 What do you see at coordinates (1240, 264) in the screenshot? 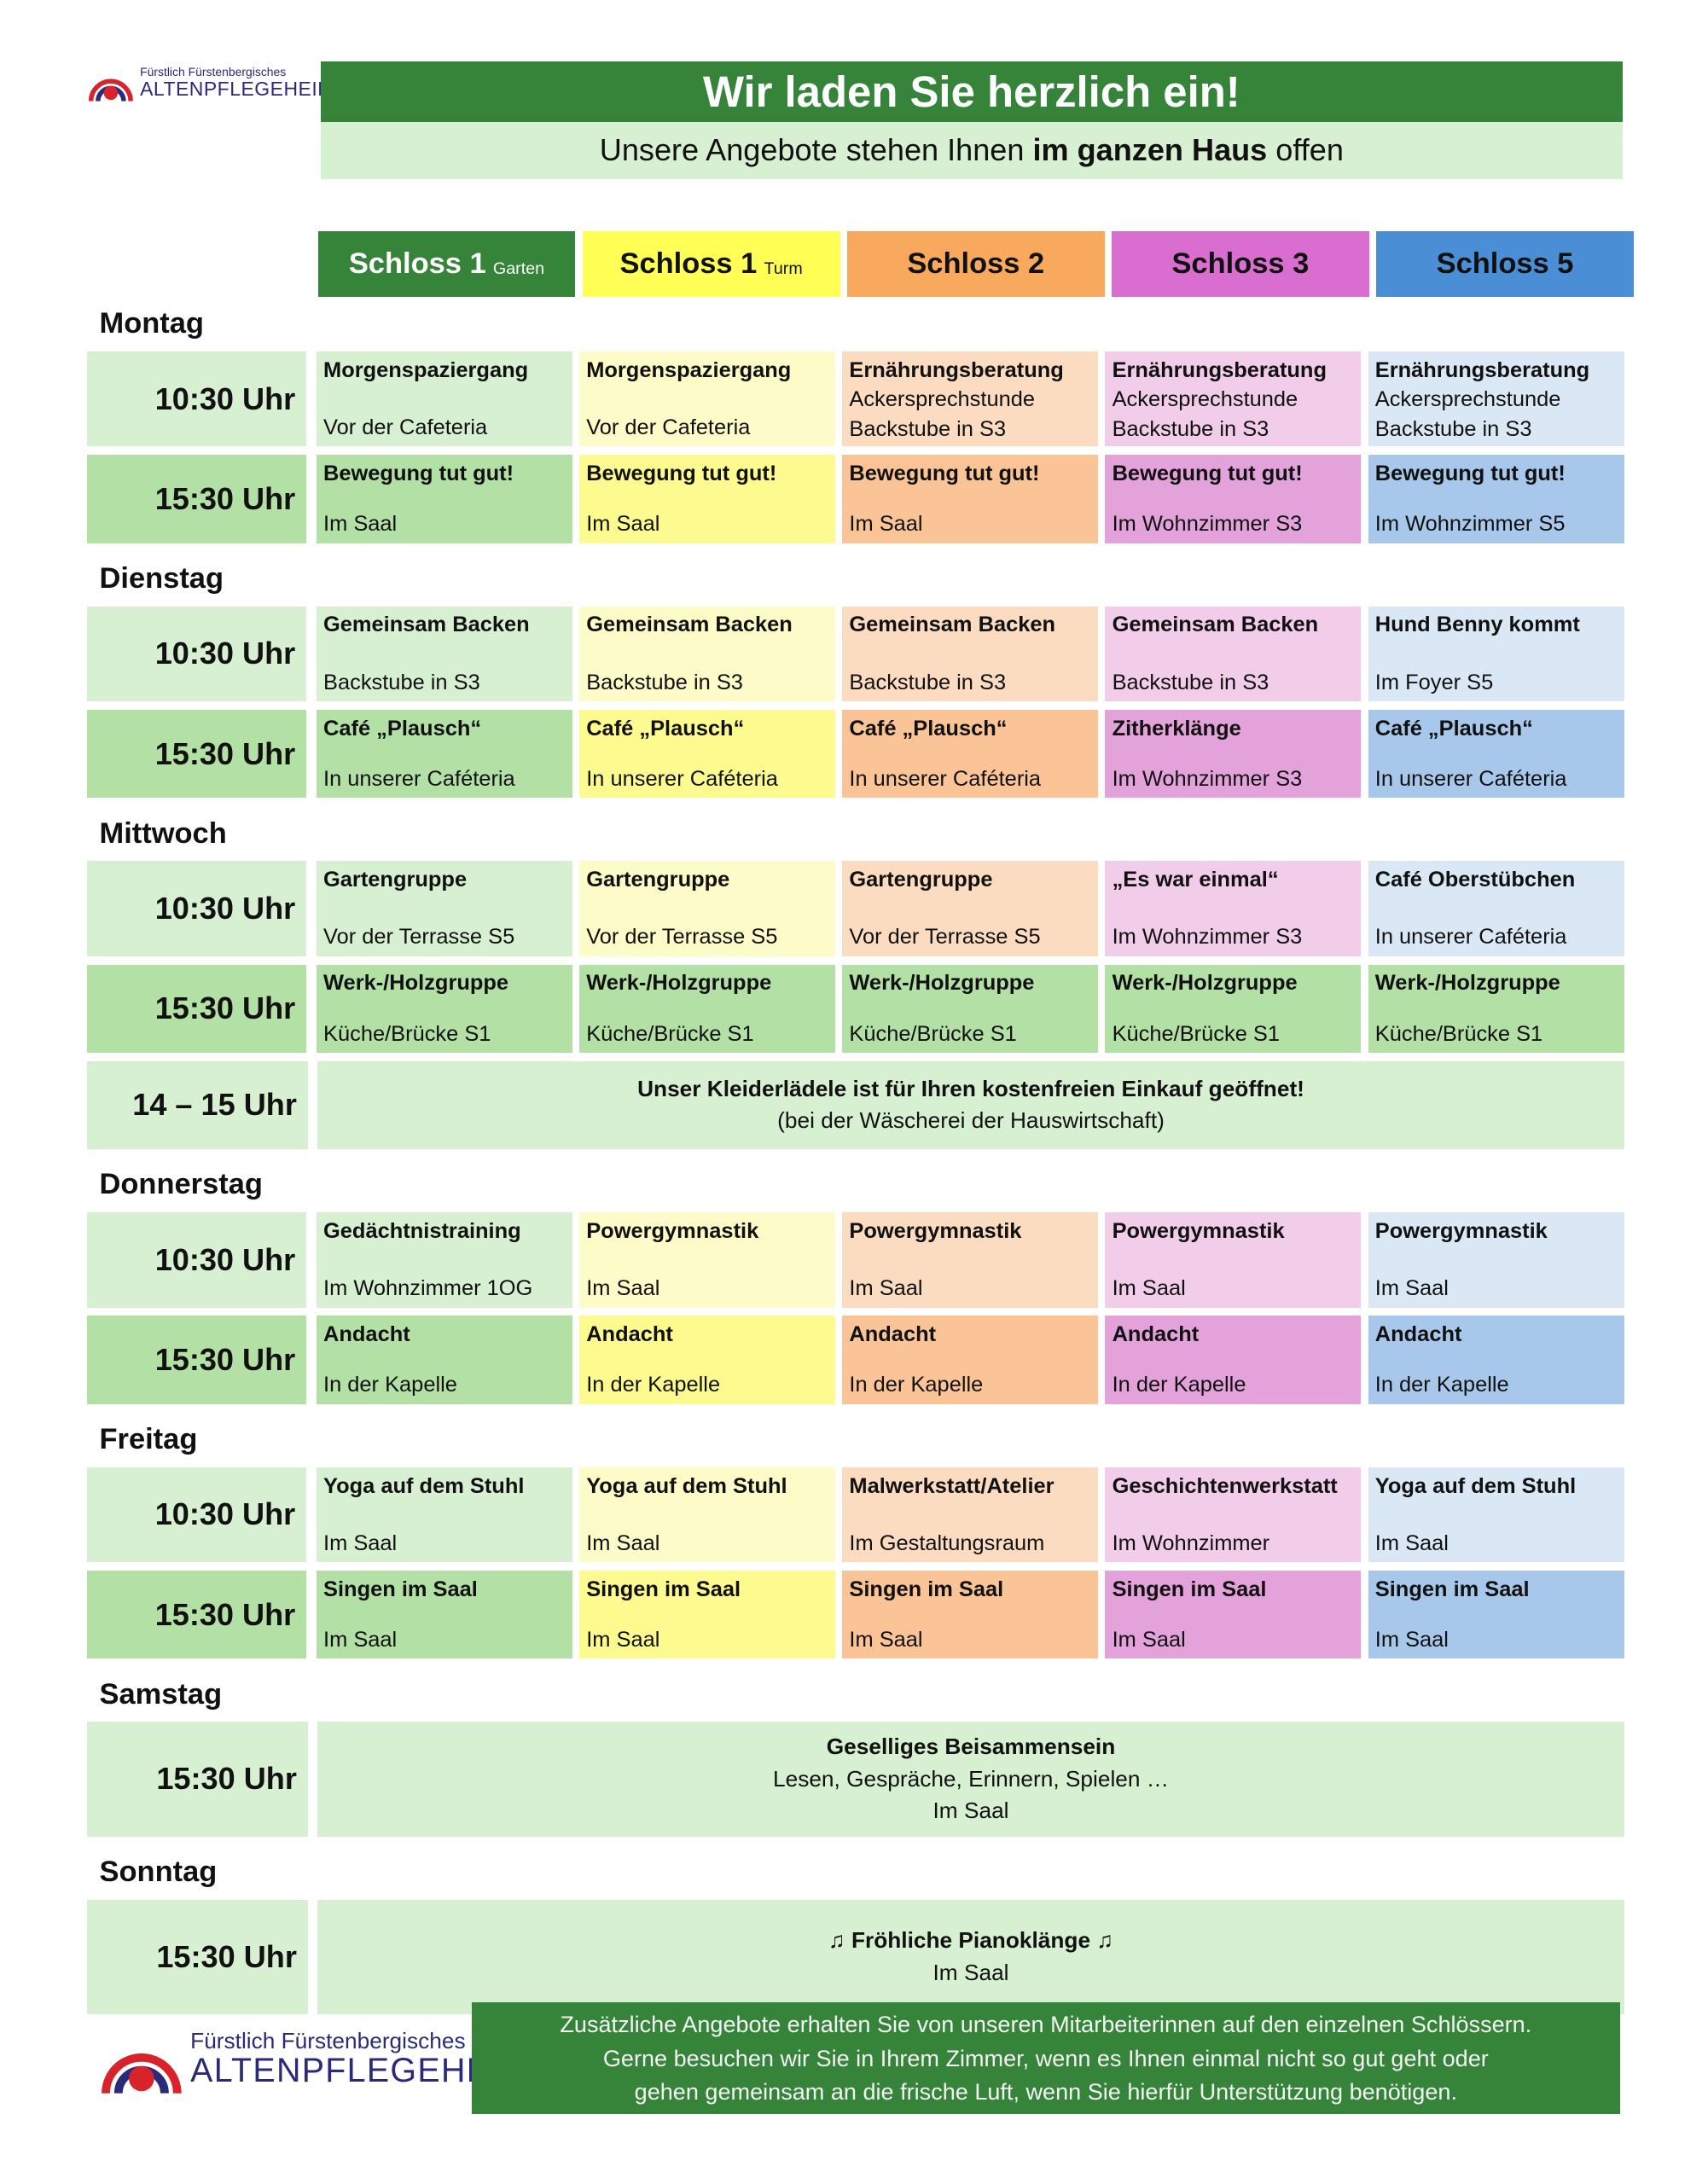
I see `column-header: Schloss 3` at bounding box center [1240, 264].